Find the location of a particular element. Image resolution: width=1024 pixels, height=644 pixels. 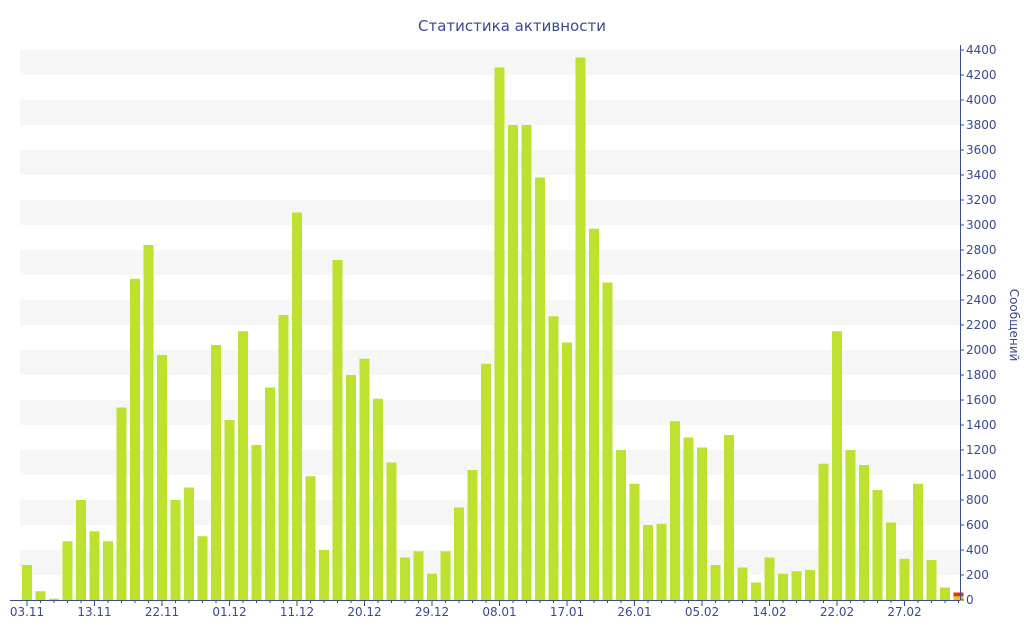

y-tick-label: 800 is located at coordinates (977, 500).